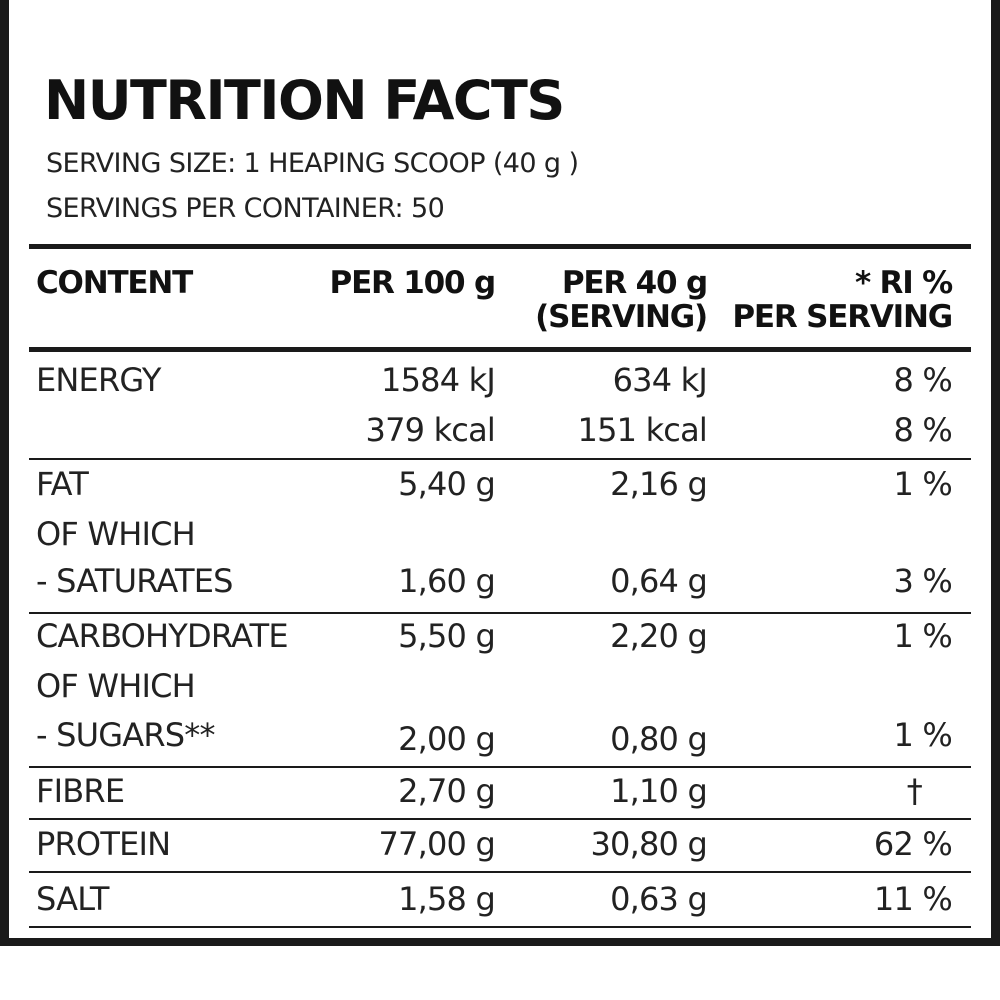  I want to click on row-carbohydrate-per40: 2,20 g, so click(659, 636).